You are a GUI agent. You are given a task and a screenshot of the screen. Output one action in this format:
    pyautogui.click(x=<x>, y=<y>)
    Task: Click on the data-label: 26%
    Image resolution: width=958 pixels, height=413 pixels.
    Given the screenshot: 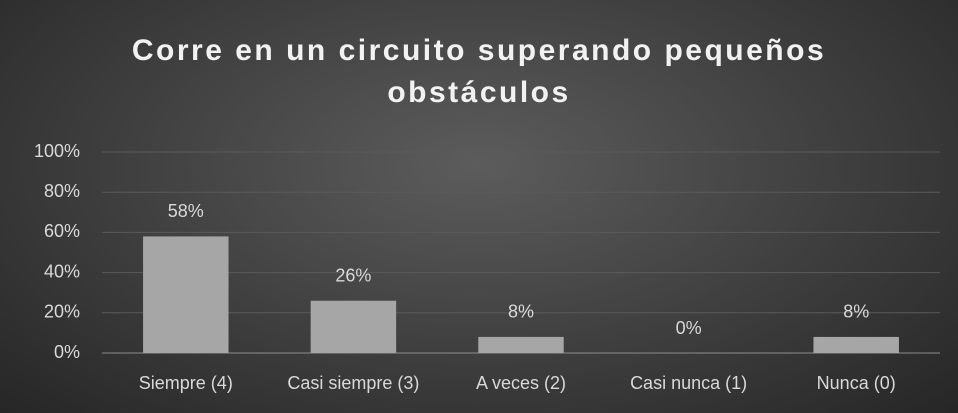 What is the action you would take?
    pyautogui.click(x=353, y=275)
    